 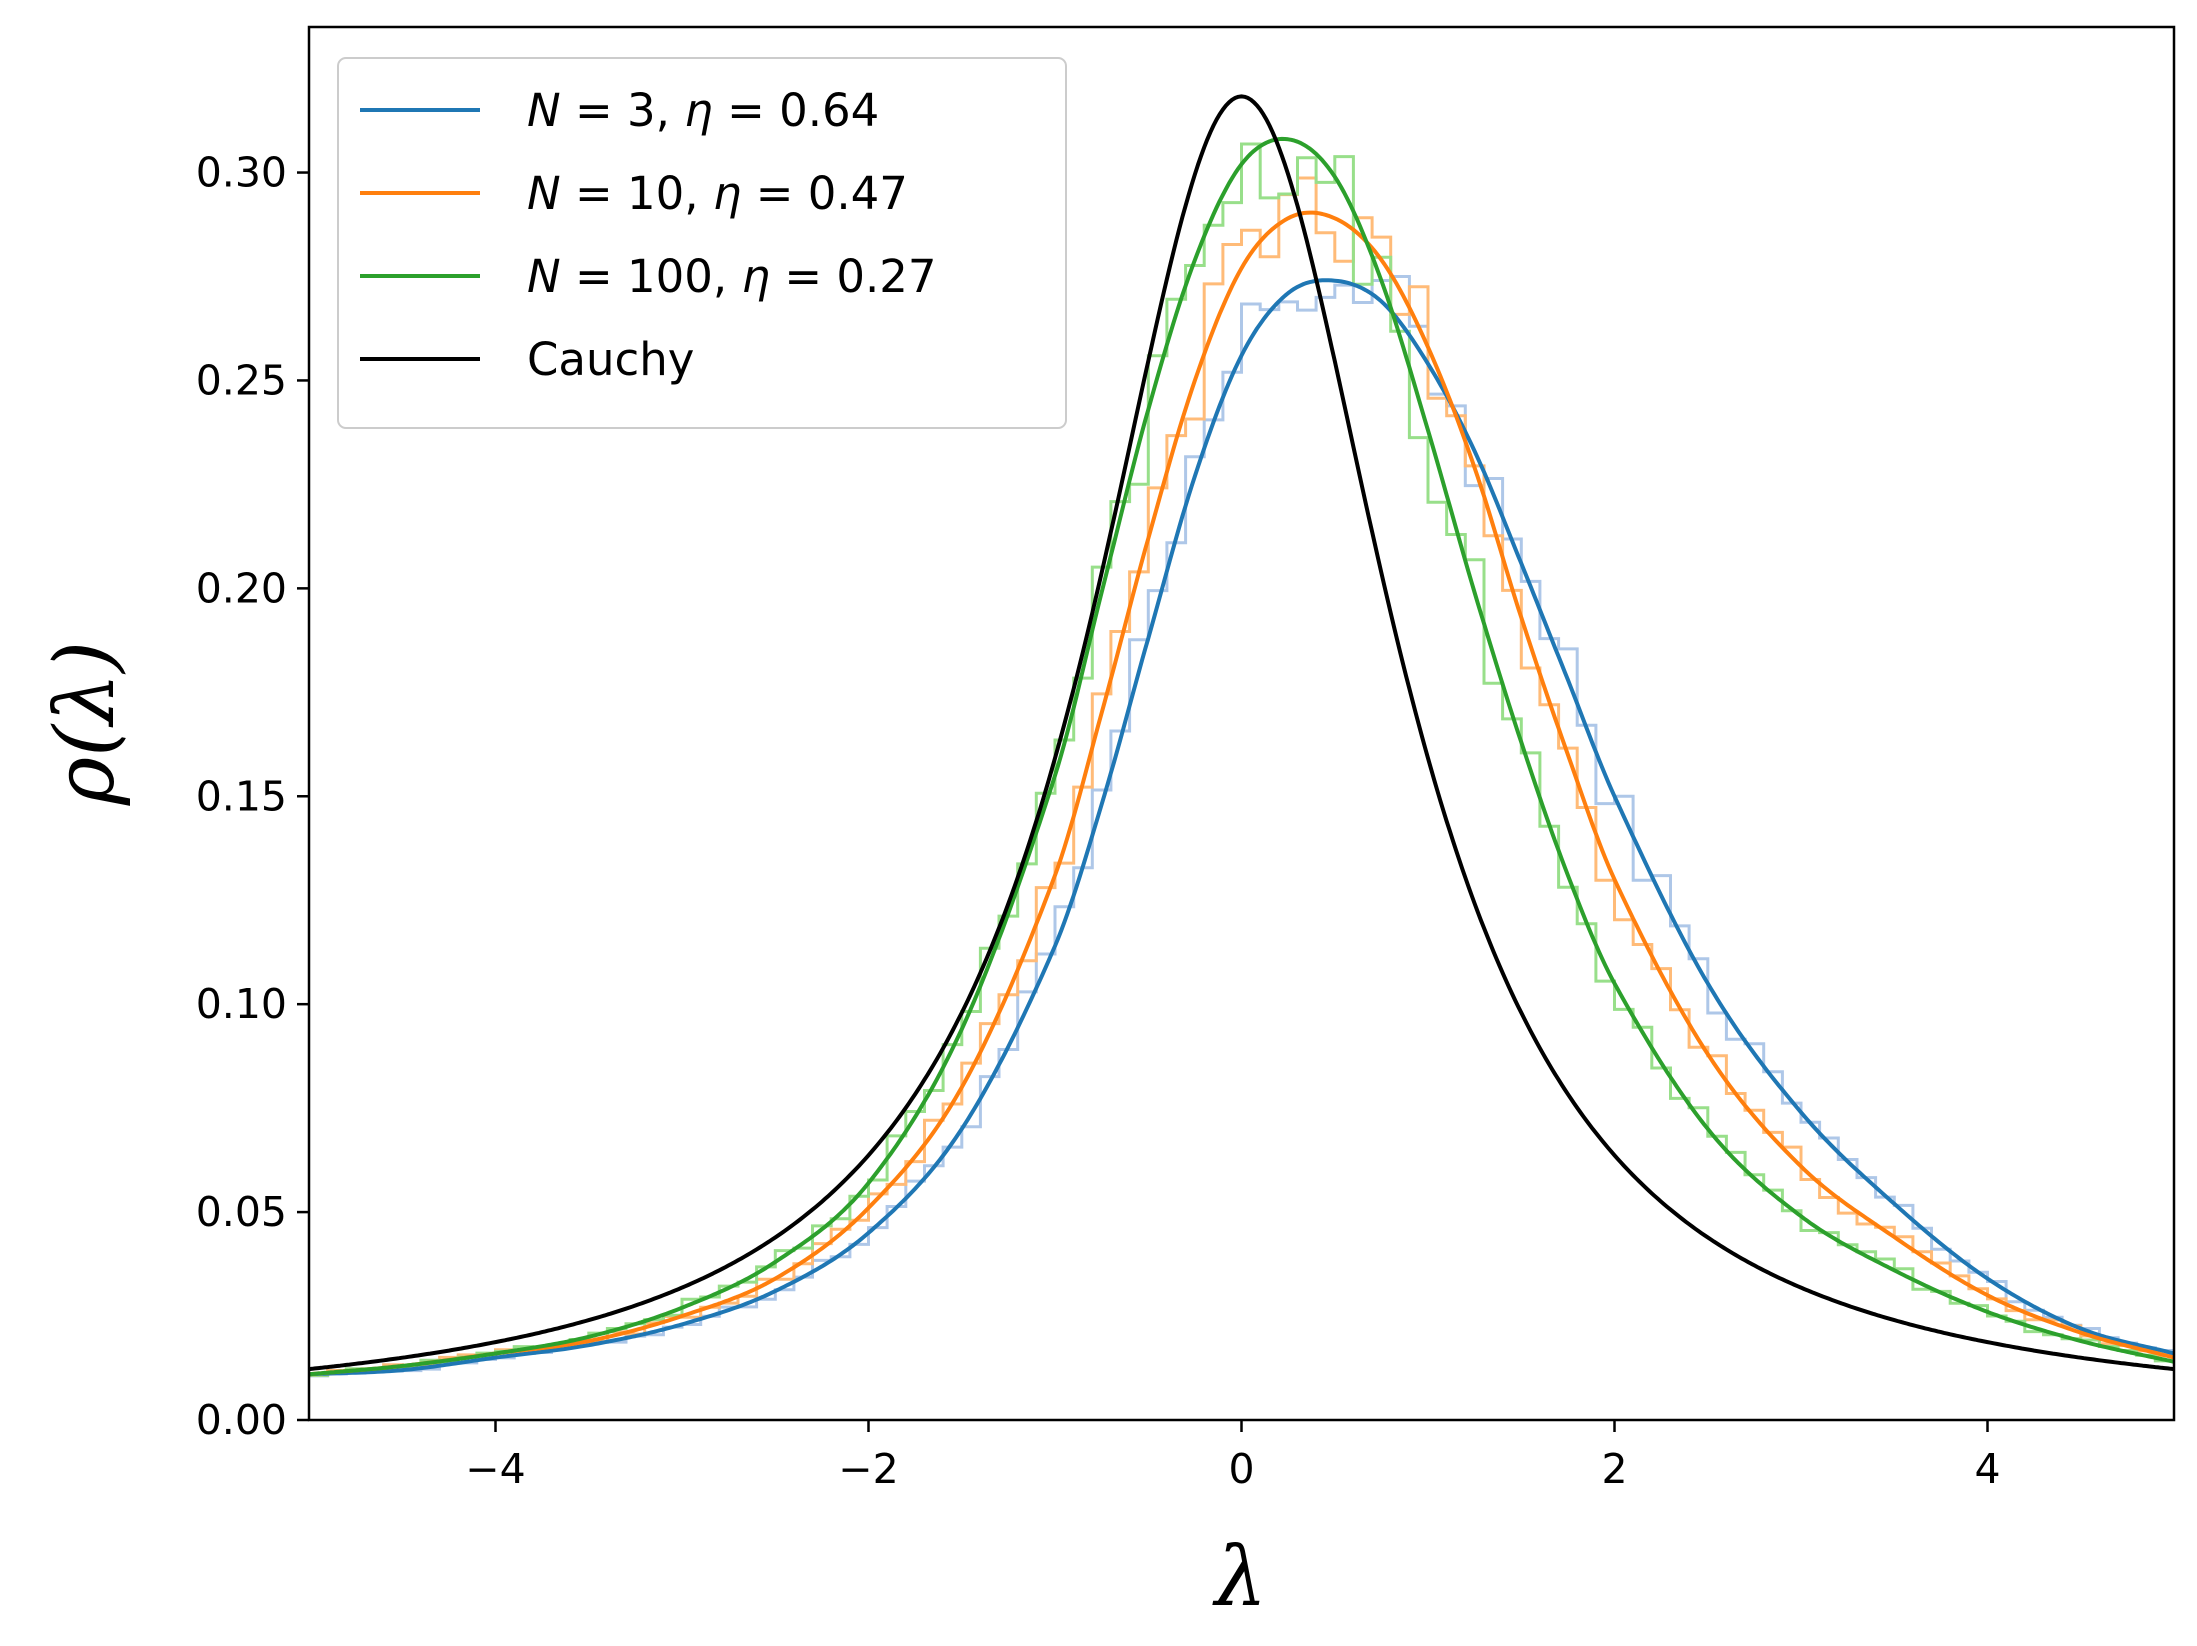 I want to click on legend-label-4: Cauchy, so click(x=610, y=359).